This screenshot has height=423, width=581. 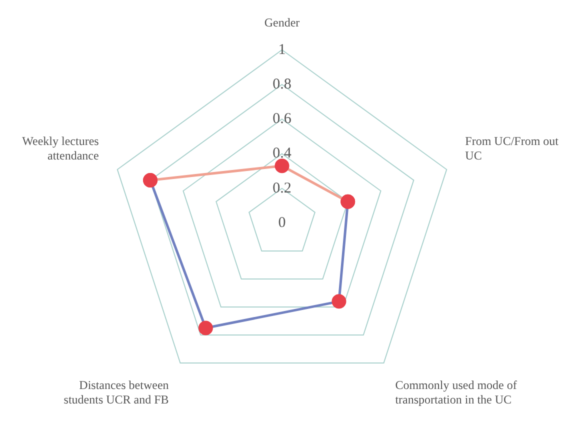 I want to click on y-tick-label: 0.2, so click(x=282, y=188).